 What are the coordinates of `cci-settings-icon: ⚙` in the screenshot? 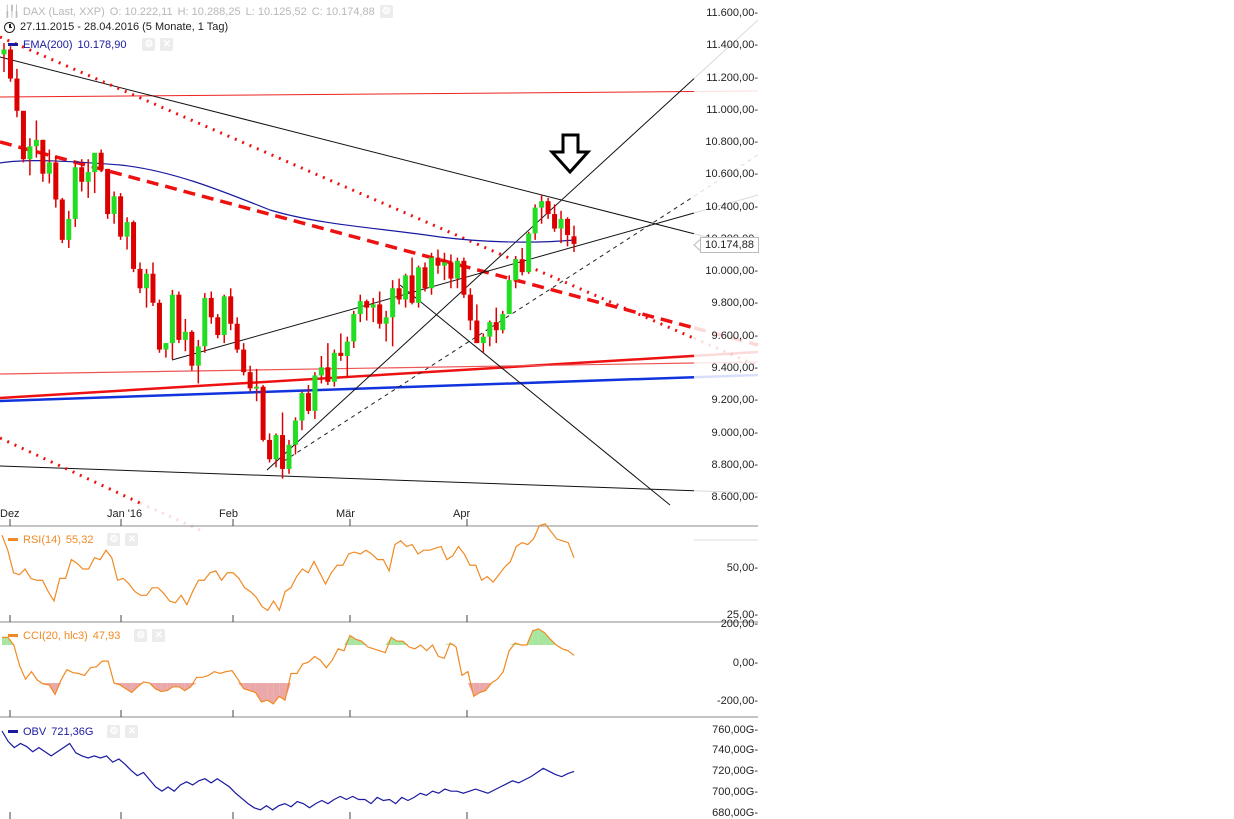 It's located at (141, 635).